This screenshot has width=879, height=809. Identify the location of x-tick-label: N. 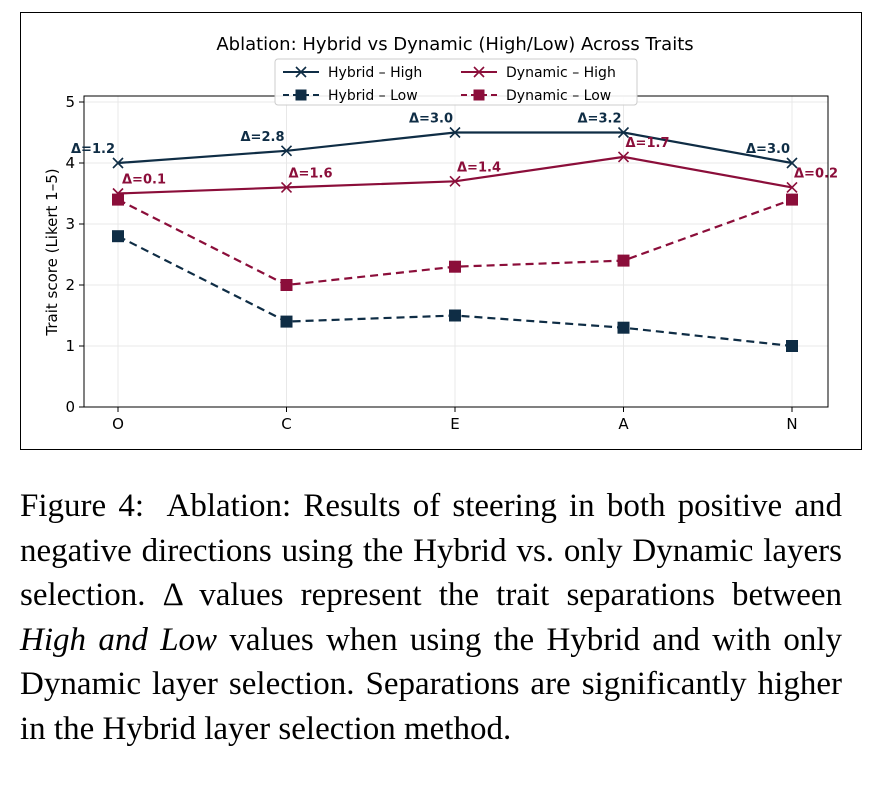
(791, 424).